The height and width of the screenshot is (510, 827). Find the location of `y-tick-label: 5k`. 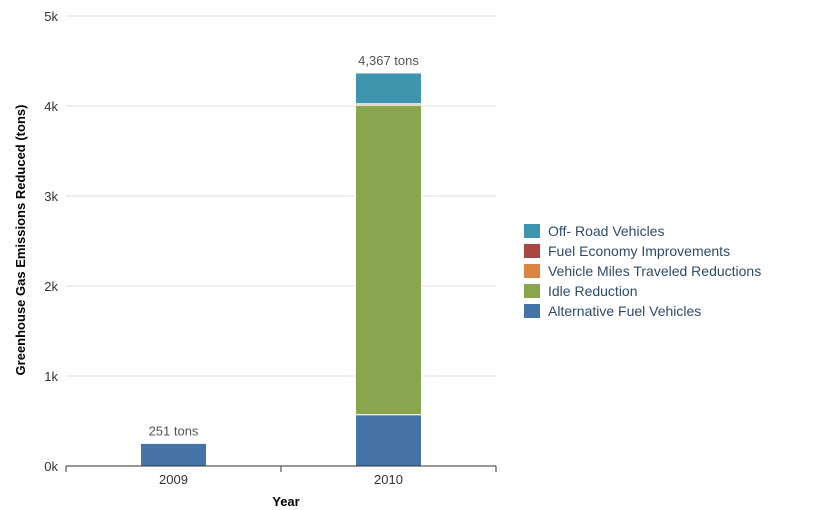

y-tick-label: 5k is located at coordinates (51, 16).